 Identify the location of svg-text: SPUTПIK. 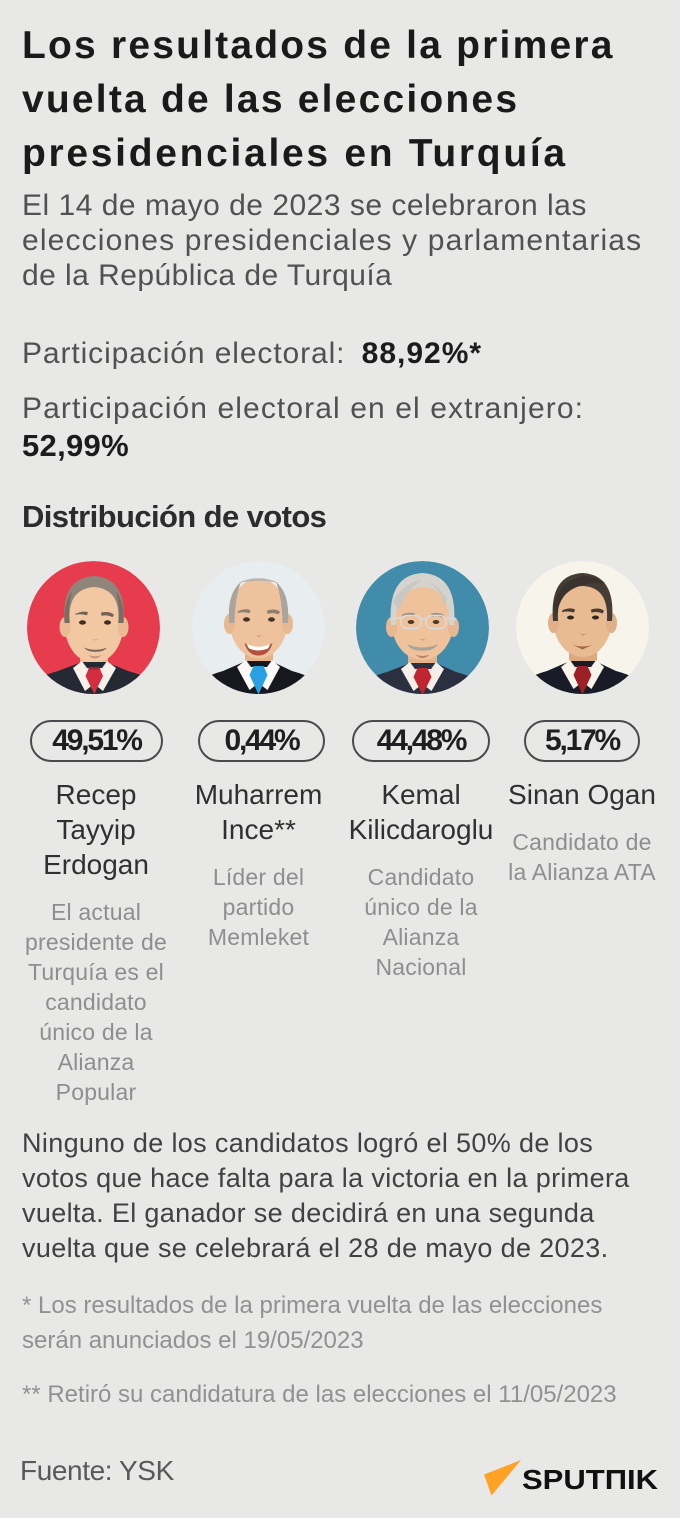
(590, 1479).